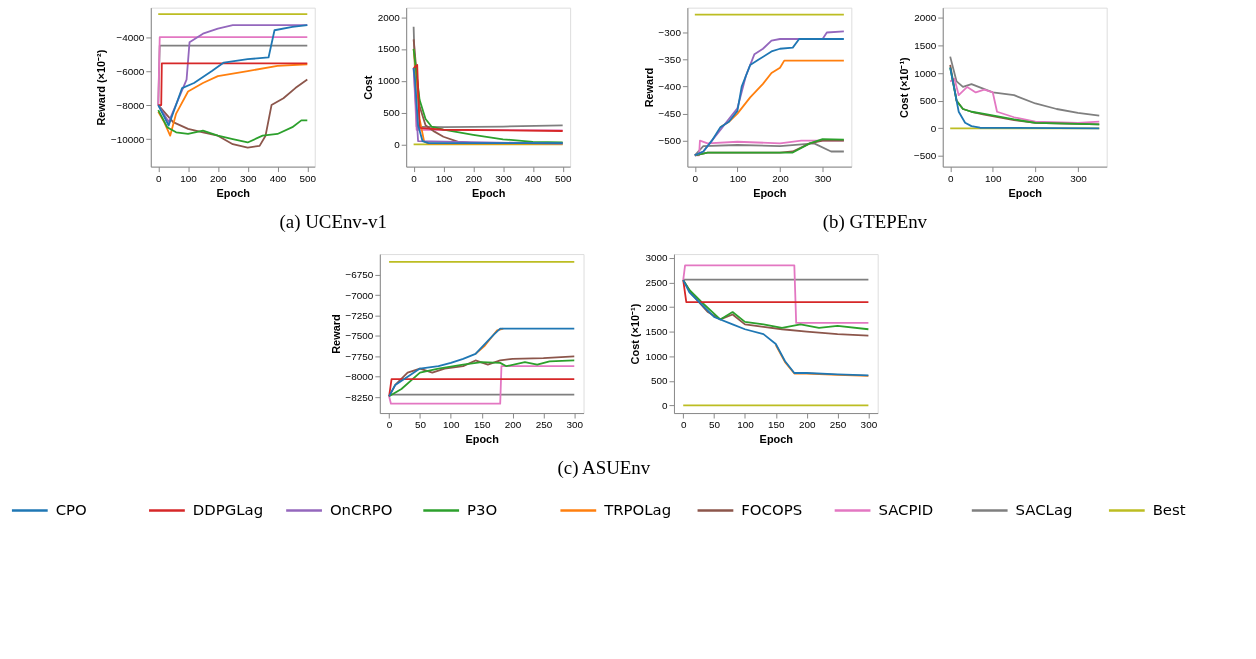 This screenshot has width=1256, height=659. Describe the element at coordinates (1169, 510) in the screenshot. I see `legend-label: Best` at that location.